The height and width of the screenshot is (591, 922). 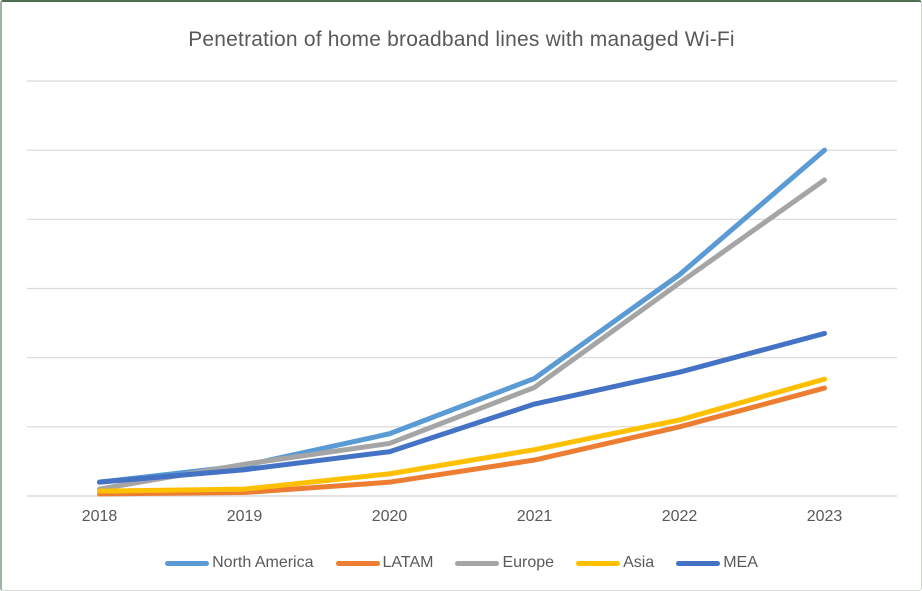 I want to click on legend-item-asia: Asia, so click(x=615, y=563).